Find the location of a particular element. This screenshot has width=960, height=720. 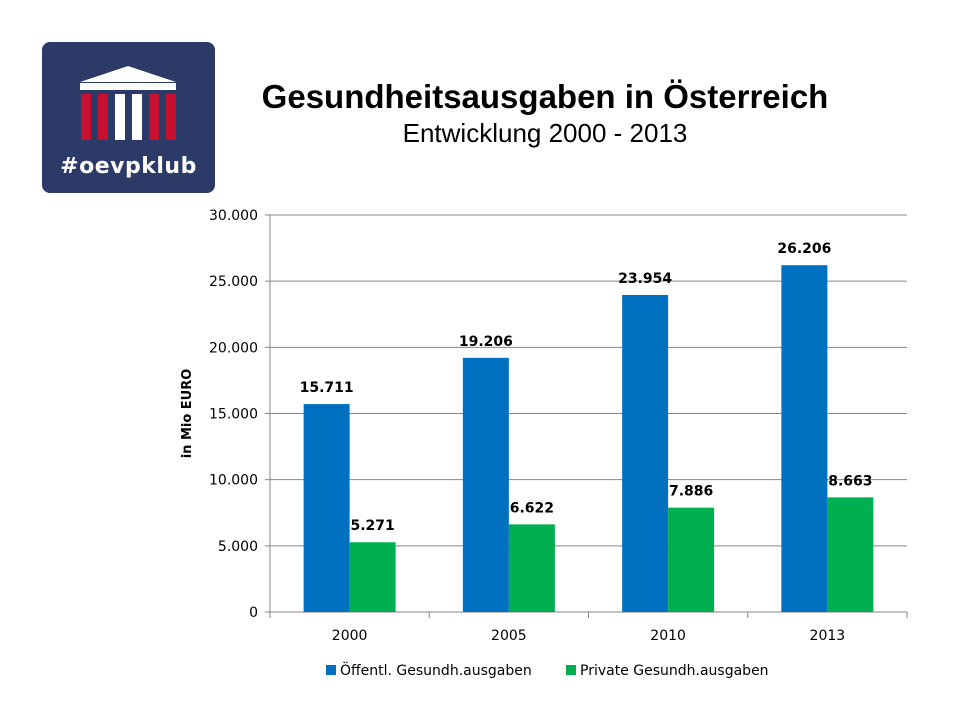

data-label: 26.206 is located at coordinates (804, 249).